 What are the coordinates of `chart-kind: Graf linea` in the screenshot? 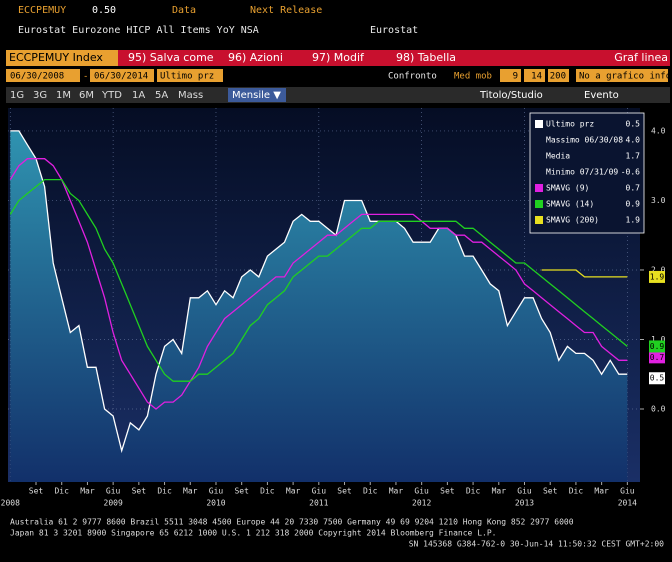 It's located at (641, 57).